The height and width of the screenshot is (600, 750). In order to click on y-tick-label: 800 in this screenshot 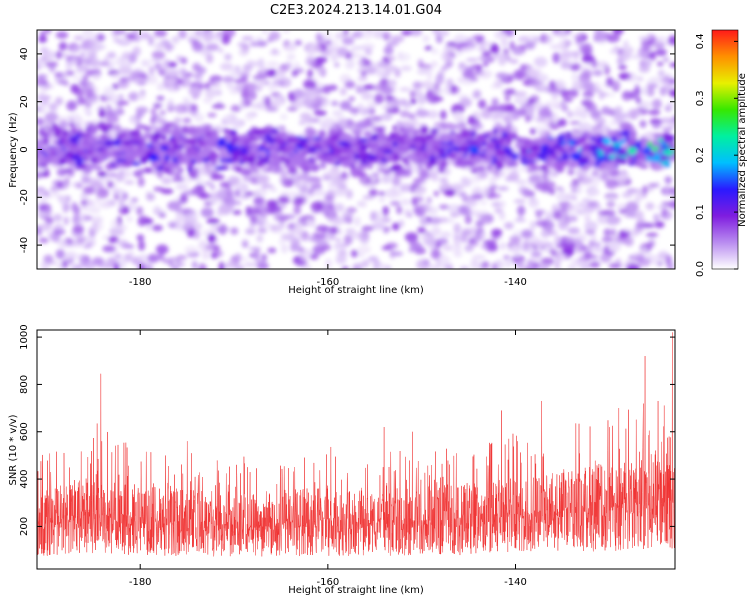, I will do `click(24, 384)`.